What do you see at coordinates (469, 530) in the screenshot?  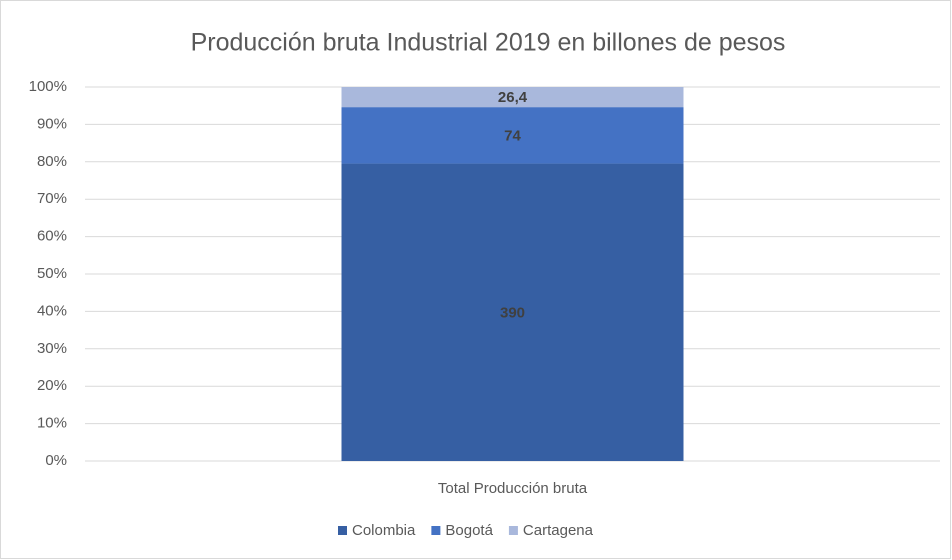 I see `legend-label: Bogotá` at bounding box center [469, 530].